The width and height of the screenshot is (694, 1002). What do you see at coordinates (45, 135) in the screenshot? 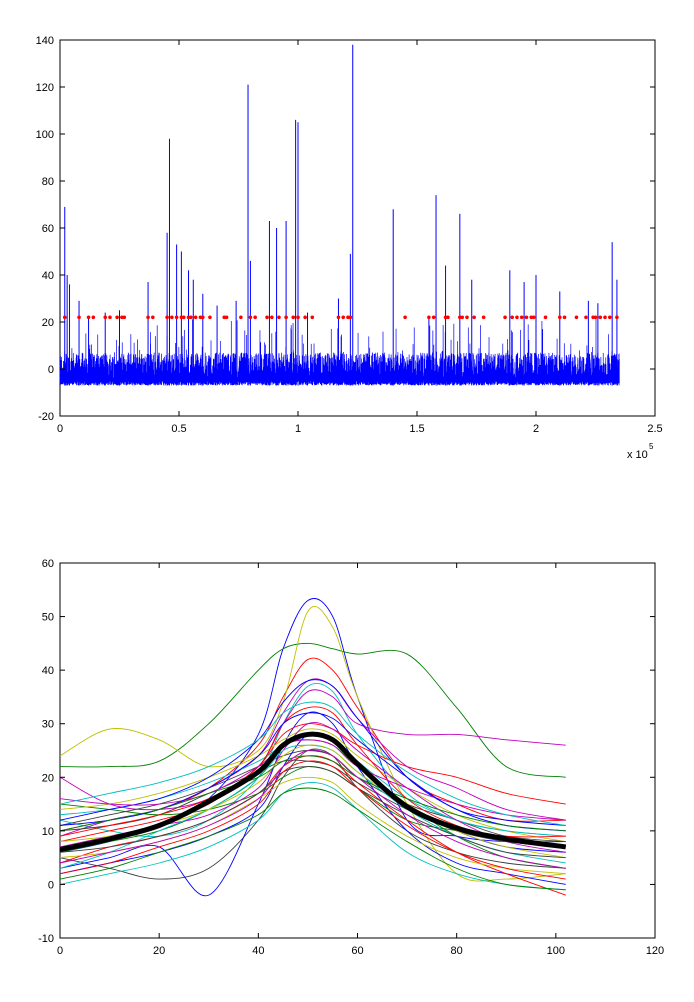
I see `signal-y-tick-label: 100` at bounding box center [45, 135].